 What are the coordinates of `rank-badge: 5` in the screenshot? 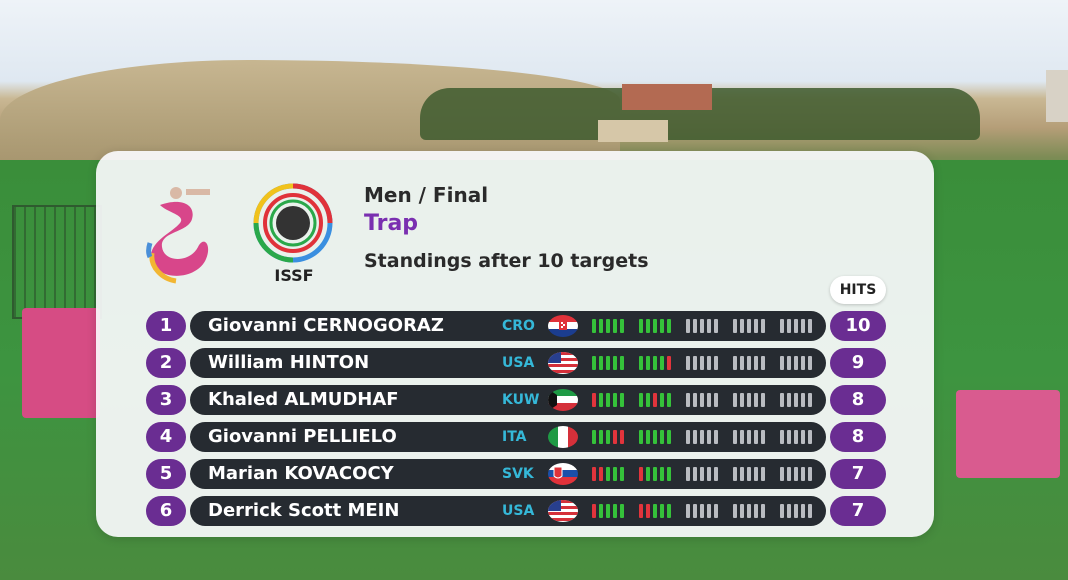 It's located at (166, 474).